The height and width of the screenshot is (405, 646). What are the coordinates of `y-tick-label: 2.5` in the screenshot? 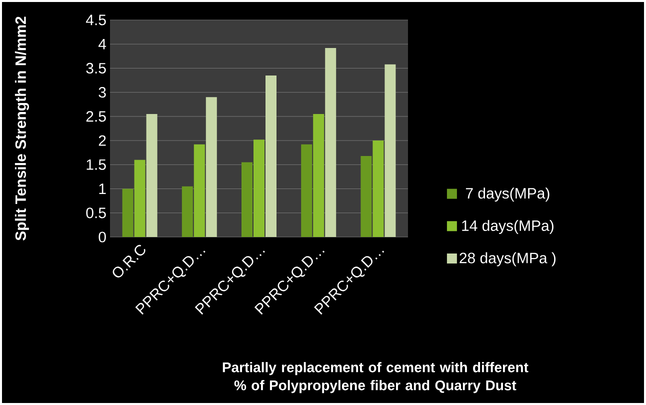 It's located at (96, 116).